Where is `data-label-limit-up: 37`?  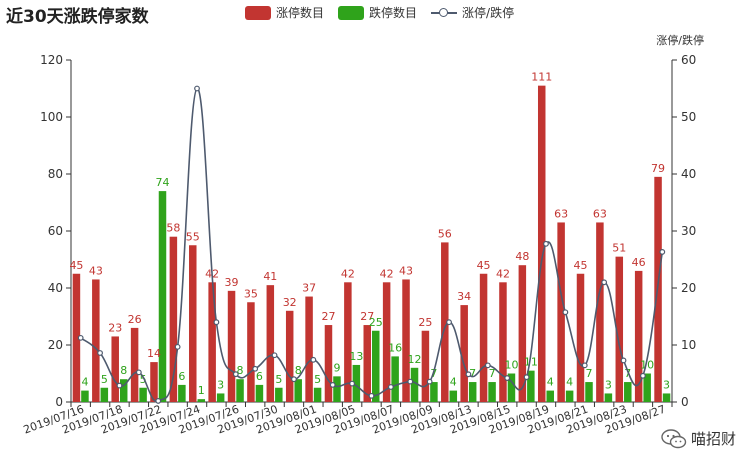 data-label-limit-up: 37 is located at coordinates (309, 288).